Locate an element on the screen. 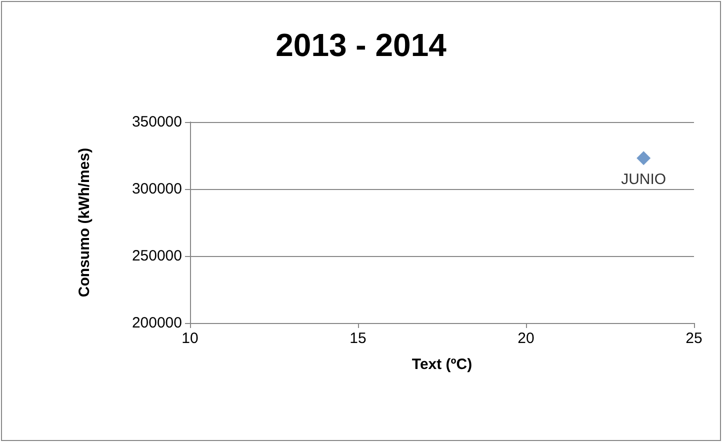 The image size is (724, 444). annotation: JUNIO is located at coordinates (643, 179).